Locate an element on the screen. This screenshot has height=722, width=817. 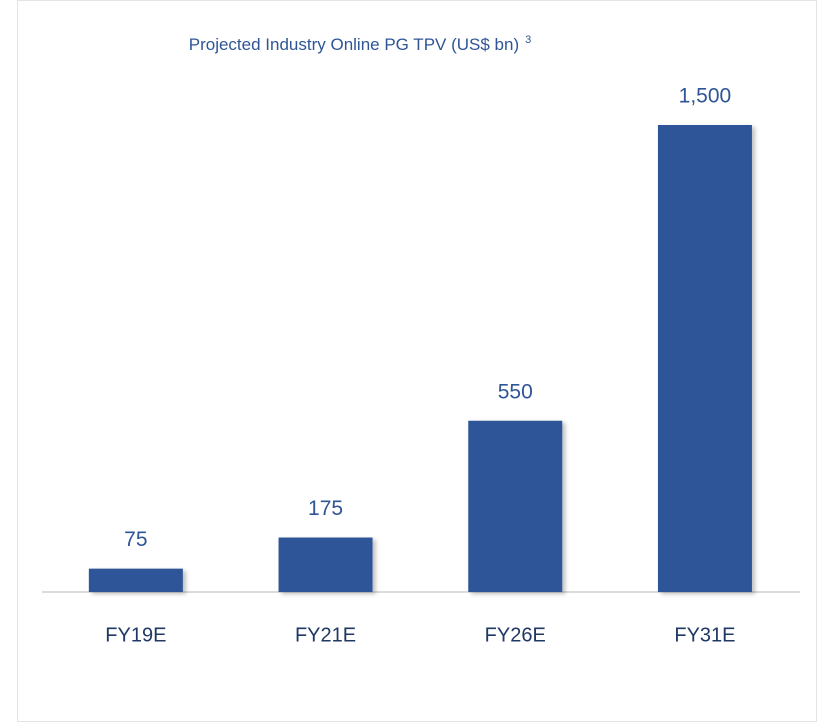
value-label: 550 is located at coordinates (515, 391).